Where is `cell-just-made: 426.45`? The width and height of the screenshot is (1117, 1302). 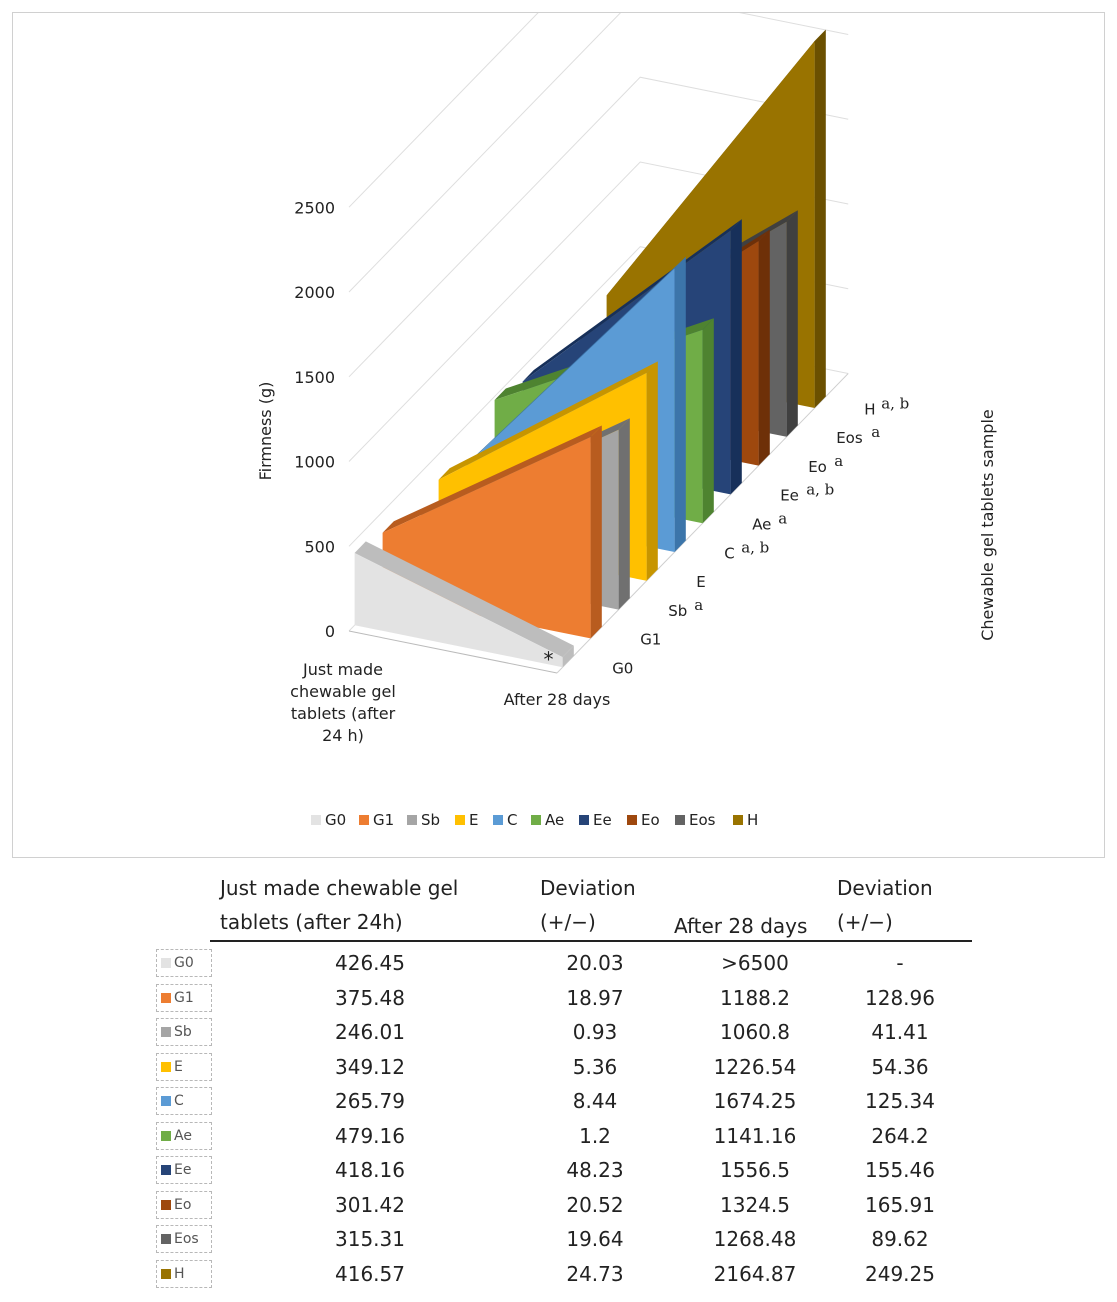 cell-just-made: 426.45 is located at coordinates (370, 963).